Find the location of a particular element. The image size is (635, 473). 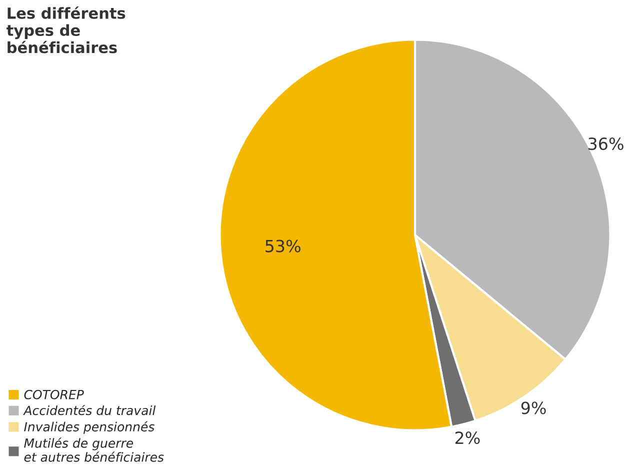

data-label: 36% is located at coordinates (606, 143).